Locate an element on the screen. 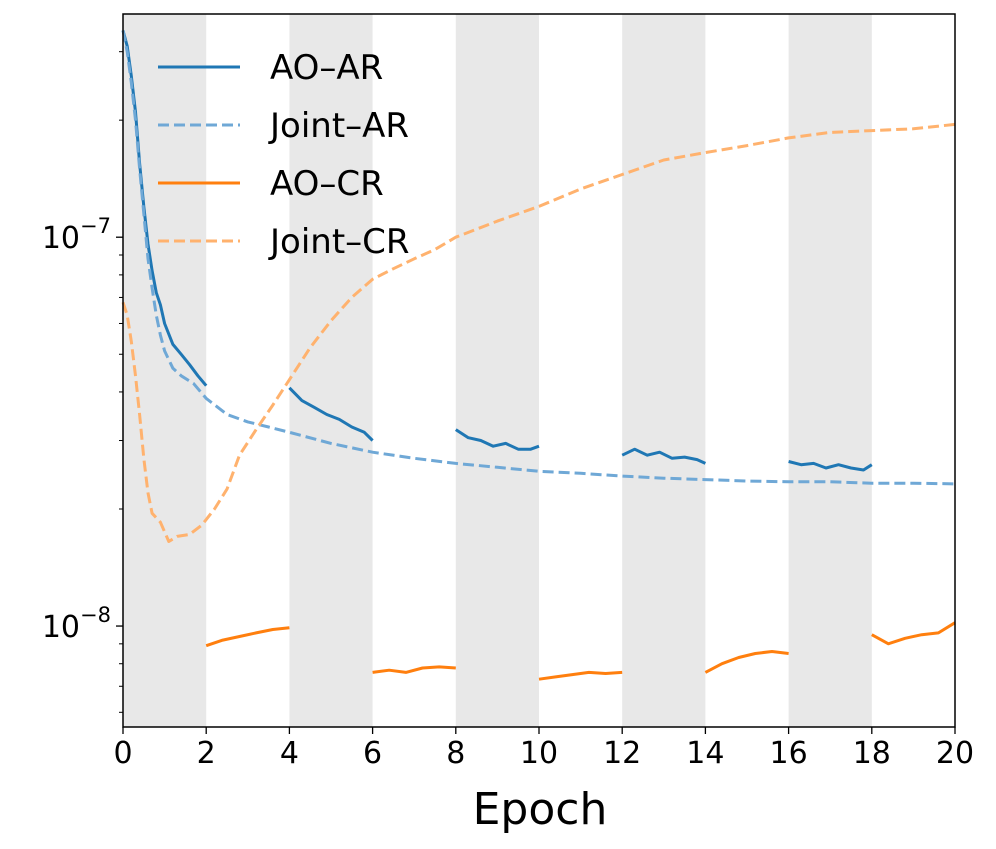  x-tick-label: 20 is located at coordinates (955, 753).